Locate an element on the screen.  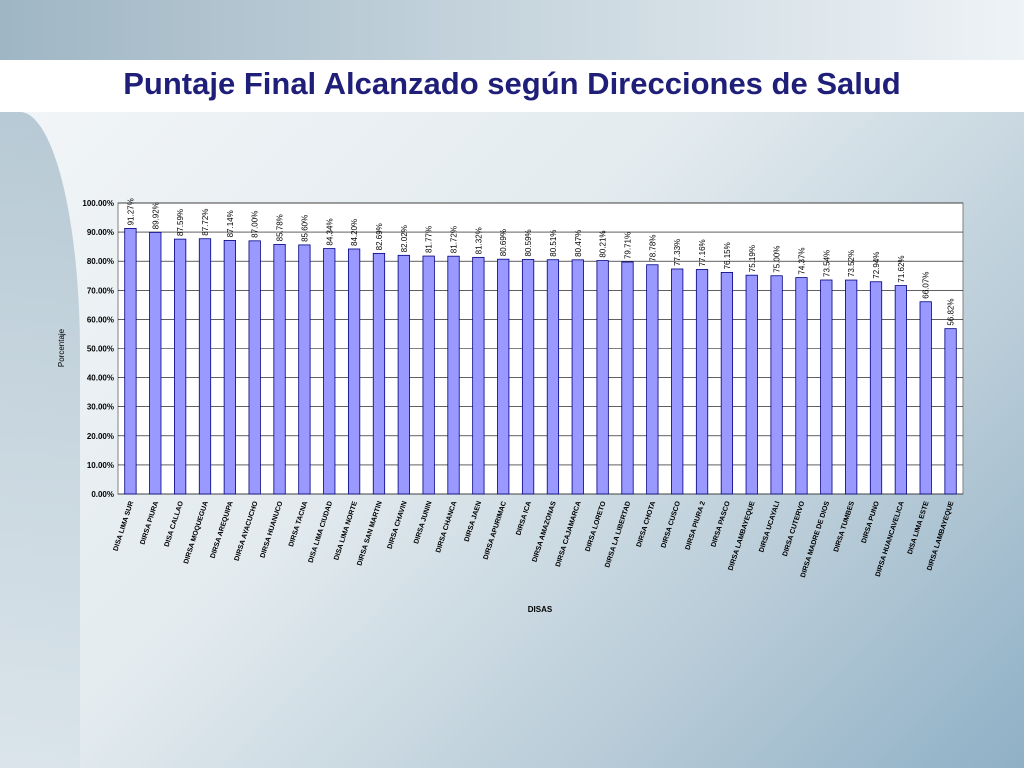
data-label: 71.62% is located at coordinates (901, 268).